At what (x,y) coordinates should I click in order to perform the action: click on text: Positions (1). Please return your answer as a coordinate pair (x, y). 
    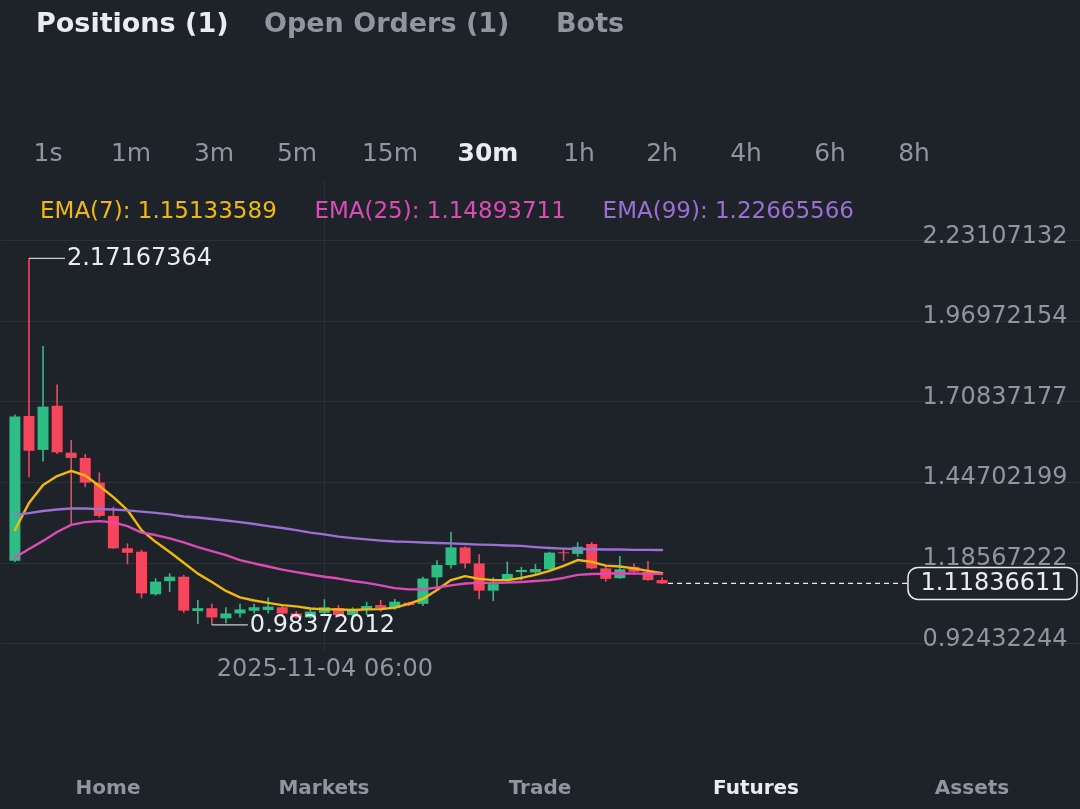
    Looking at the image, I should click on (132, 22).